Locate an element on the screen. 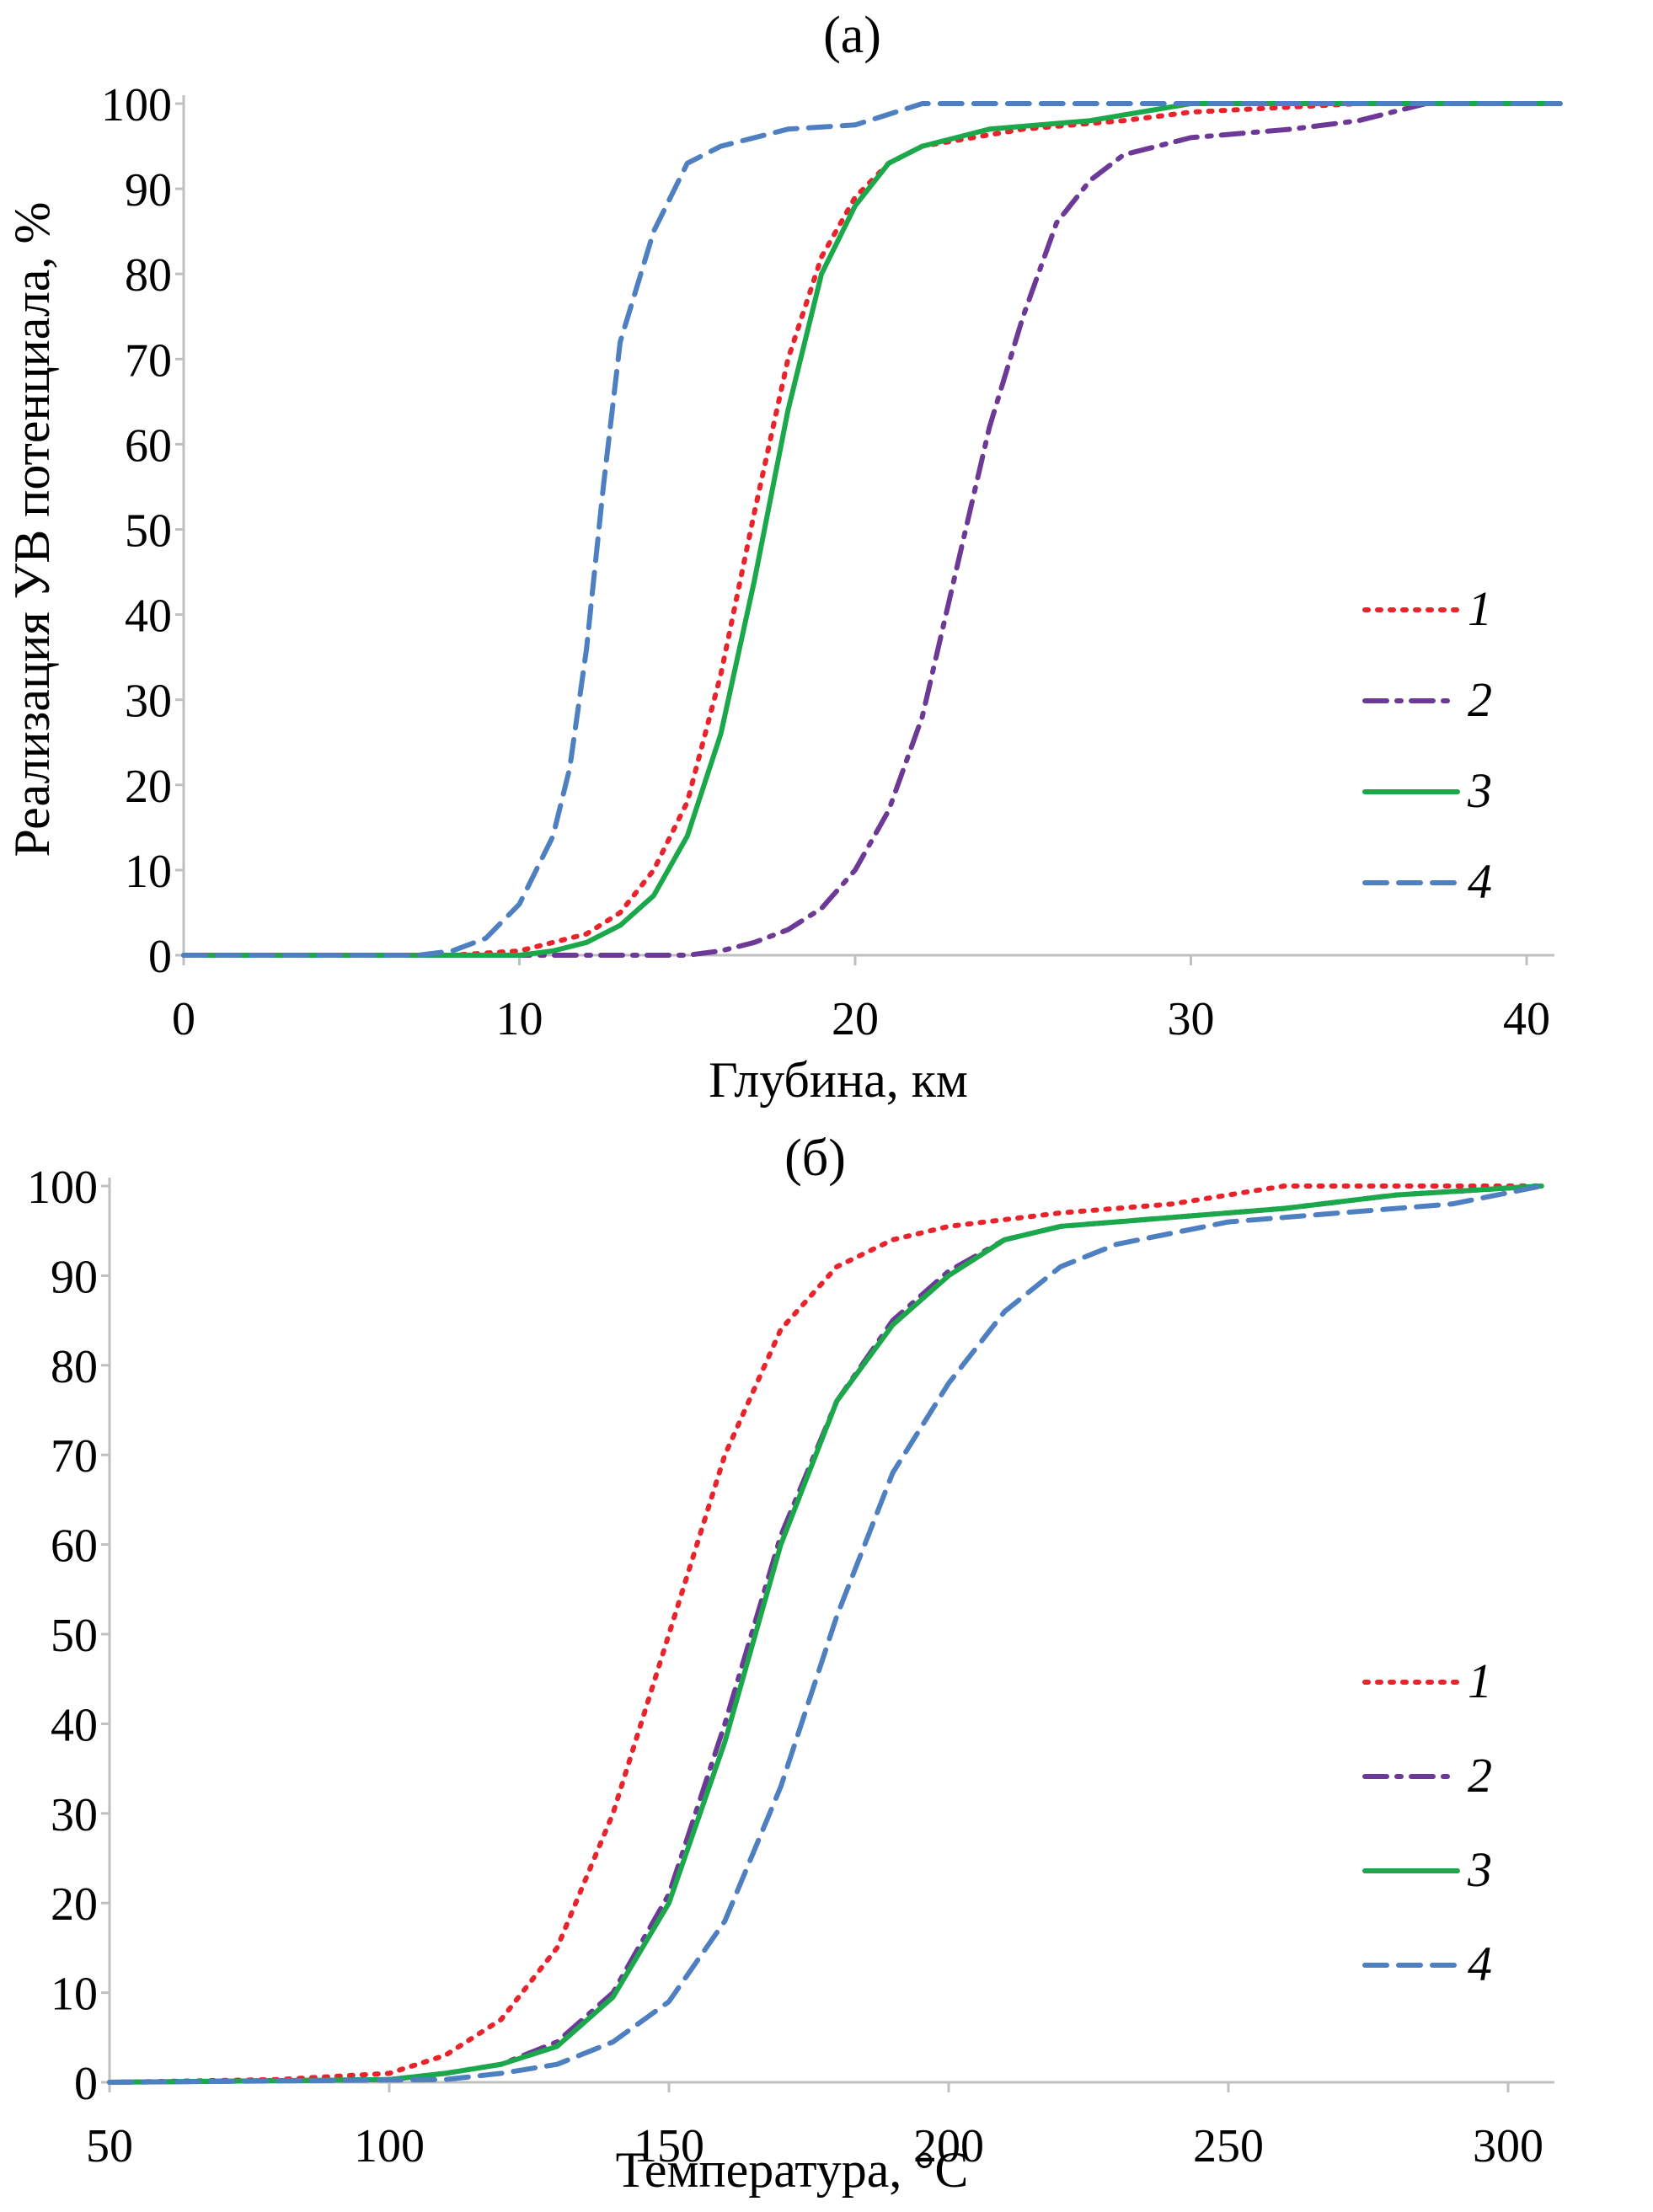 The height and width of the screenshot is (2212, 1653). x-tick-label: 100 is located at coordinates (389, 2146).